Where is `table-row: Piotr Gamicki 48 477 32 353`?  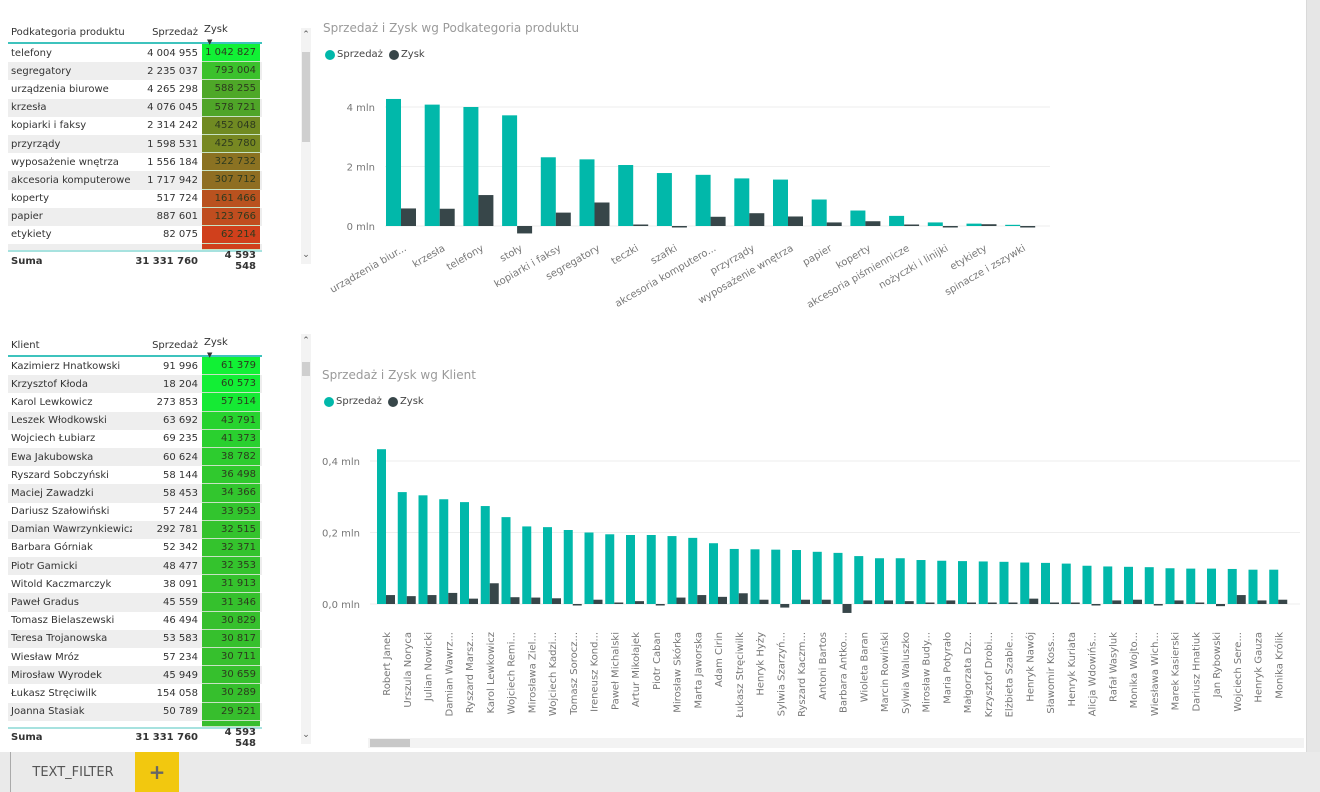 table-row: Piotr Gamicki 48 477 32 353 is located at coordinates (135, 566).